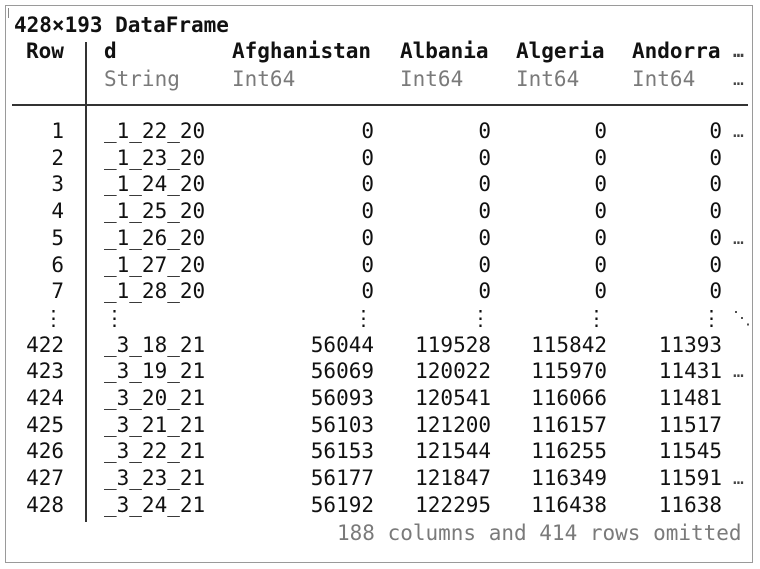  What do you see at coordinates (380, 105) in the screenshot?
I see `header-divider` at bounding box center [380, 105].